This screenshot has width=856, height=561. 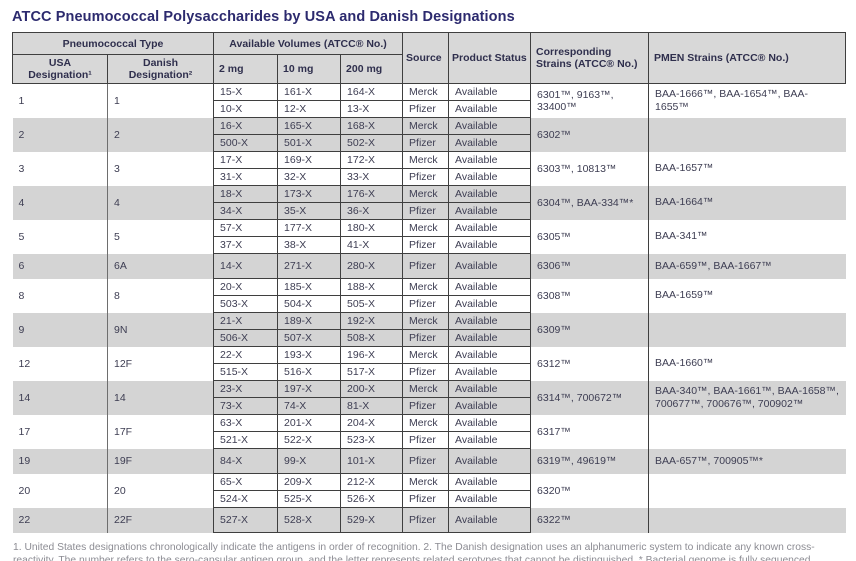 What do you see at coordinates (590, 168) in the screenshot?
I see `cell-corresponding-strains: 6303™, 10813™` at bounding box center [590, 168].